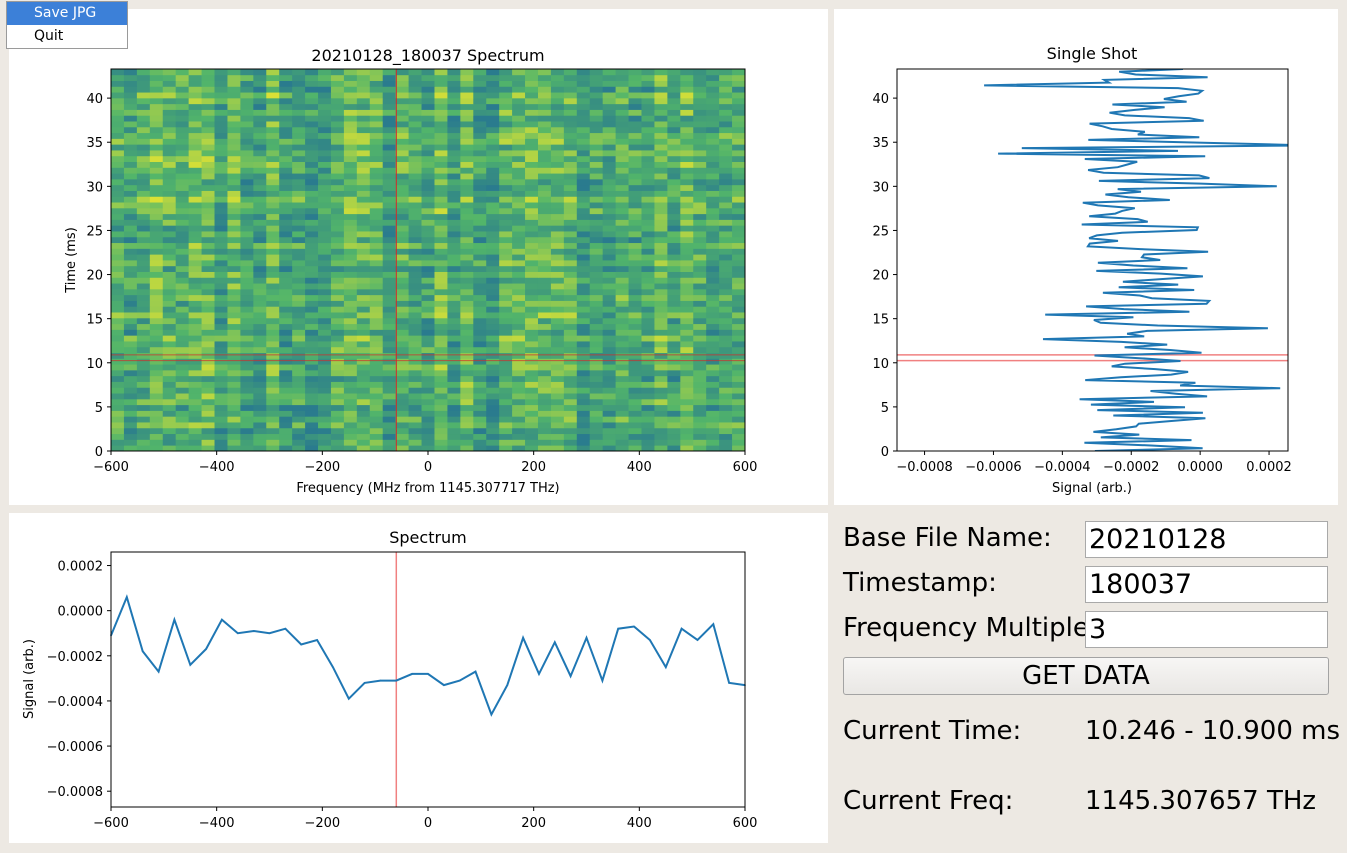 The width and height of the screenshot is (1347, 853). What do you see at coordinates (67, 13) in the screenshot?
I see `menu-item-save-jpg: Save JPG` at bounding box center [67, 13].